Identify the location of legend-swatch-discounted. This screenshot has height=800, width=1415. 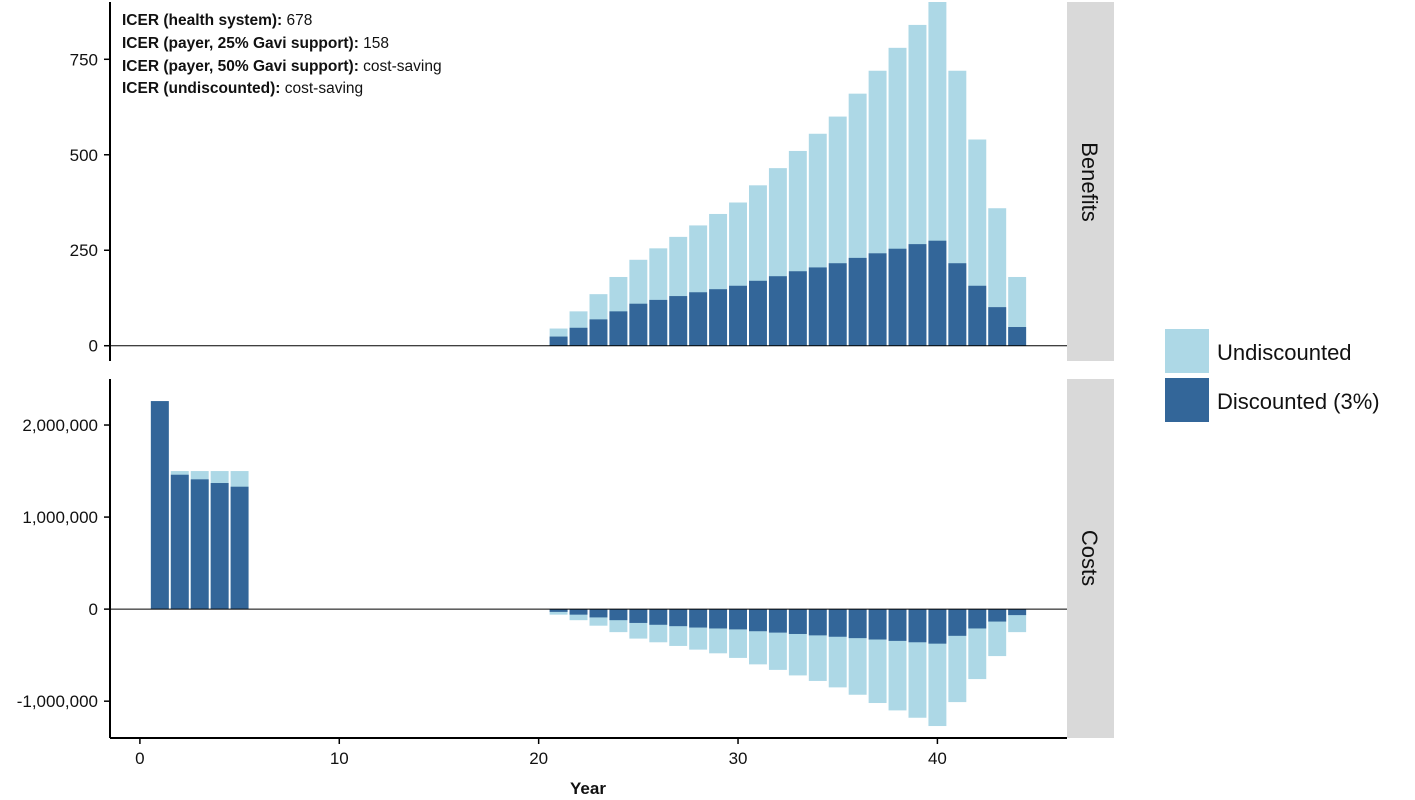
(1187, 400).